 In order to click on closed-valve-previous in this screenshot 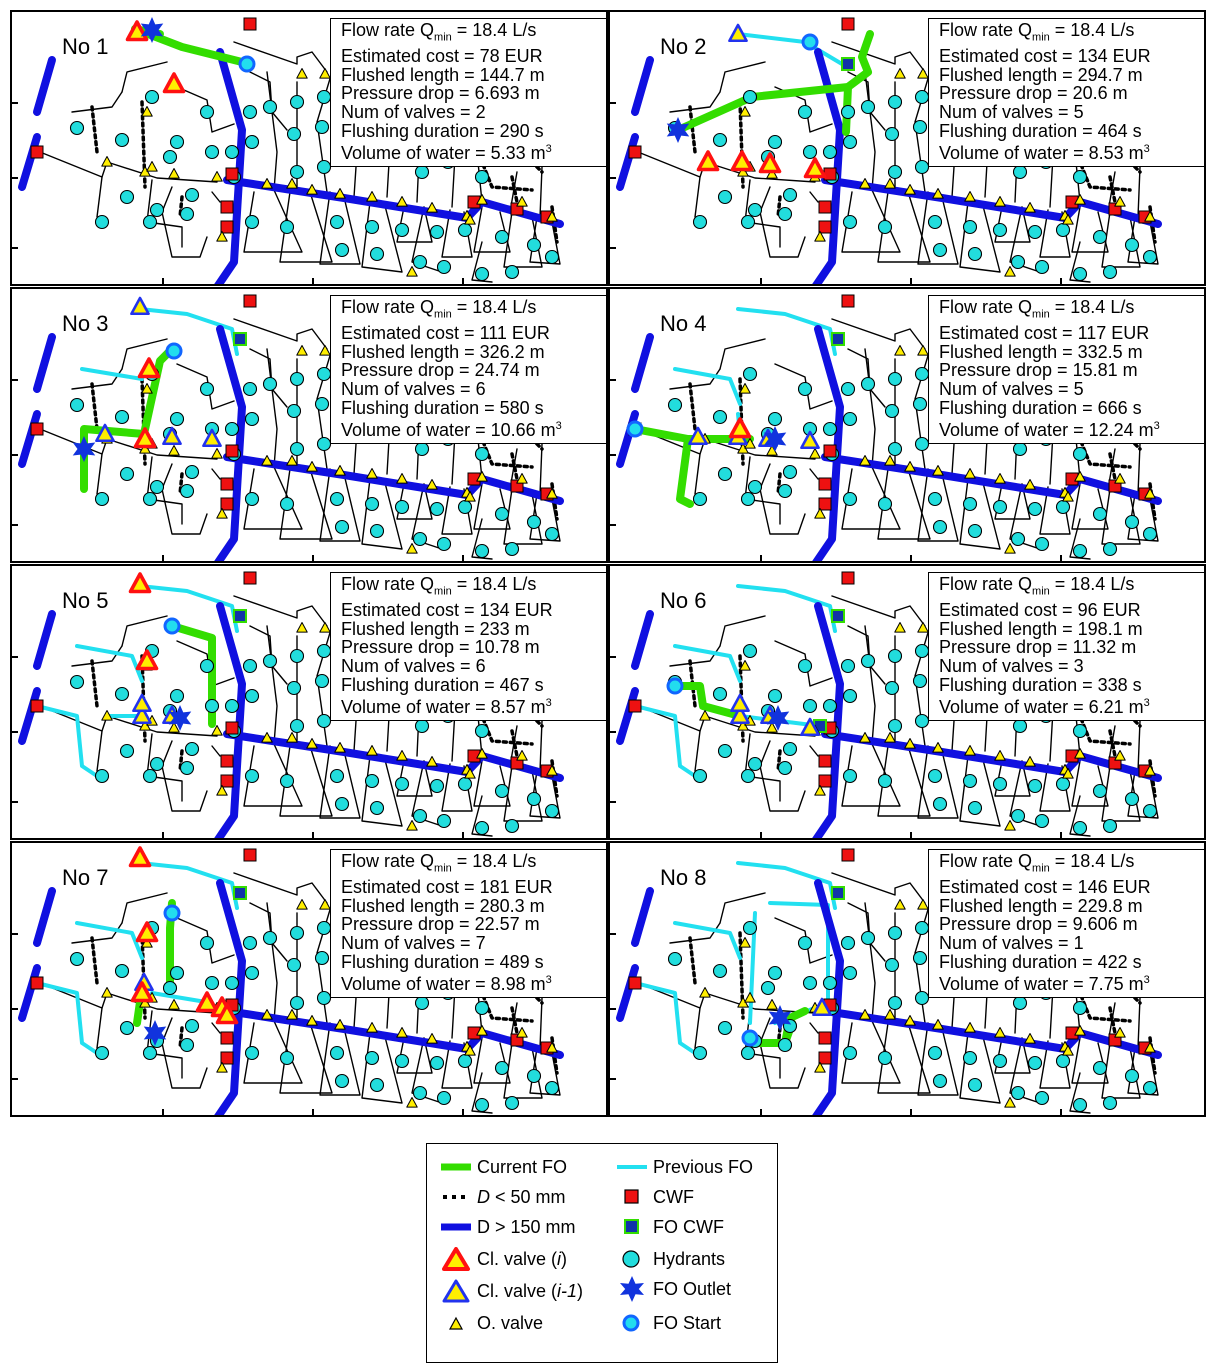, I will do `click(740, 715)`.